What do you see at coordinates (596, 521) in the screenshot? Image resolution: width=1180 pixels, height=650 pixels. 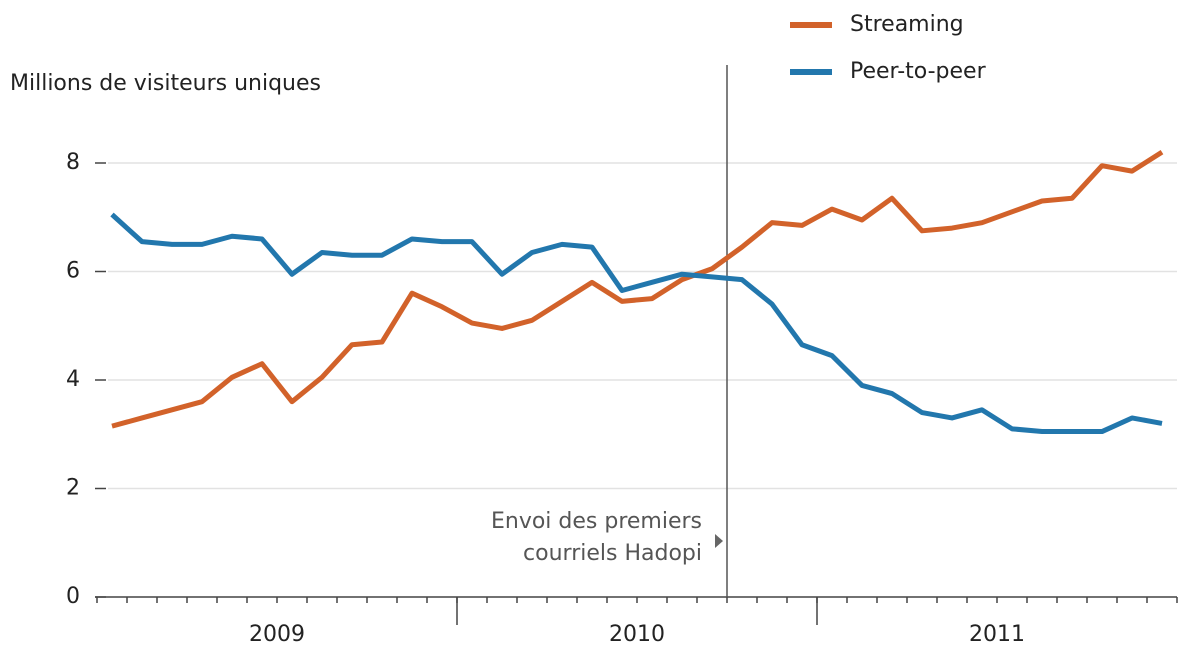 I see `event-label: Envoi des premiers` at bounding box center [596, 521].